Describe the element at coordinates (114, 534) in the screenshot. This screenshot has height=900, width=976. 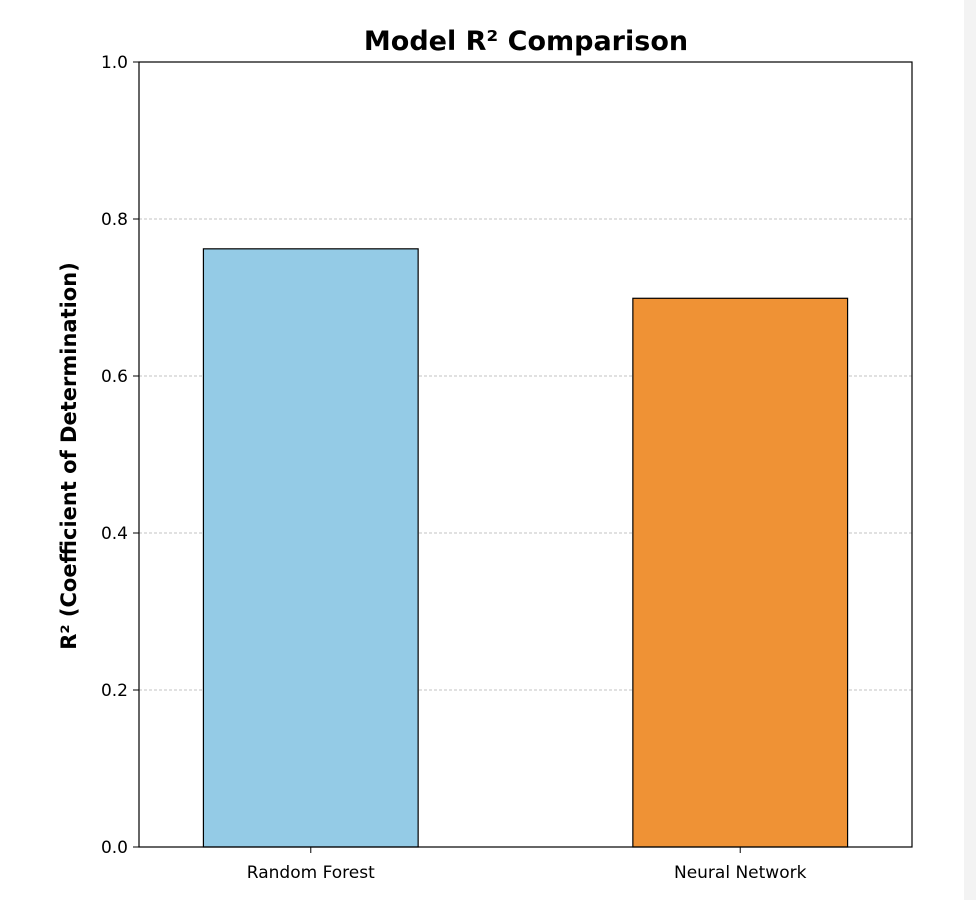
I see `y-tick-label: 0.4` at that location.